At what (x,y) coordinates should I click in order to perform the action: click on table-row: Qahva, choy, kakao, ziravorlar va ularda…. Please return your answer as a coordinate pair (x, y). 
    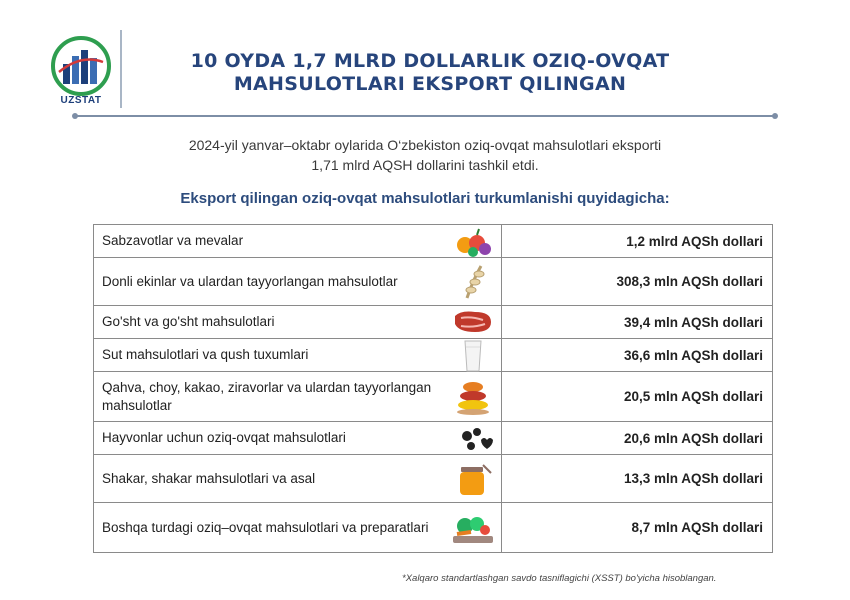
    Looking at the image, I should click on (433, 396).